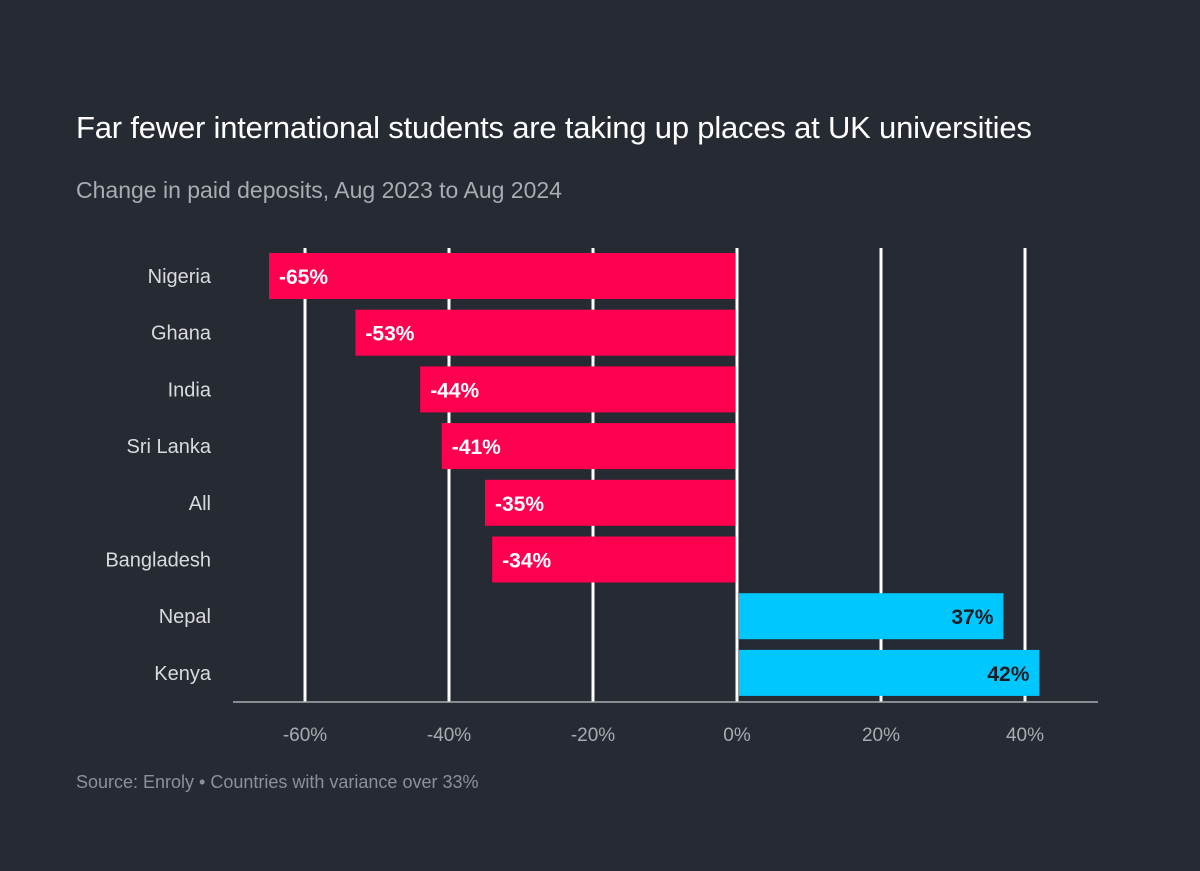  I want to click on x-tick-label: -60%, so click(305, 735).